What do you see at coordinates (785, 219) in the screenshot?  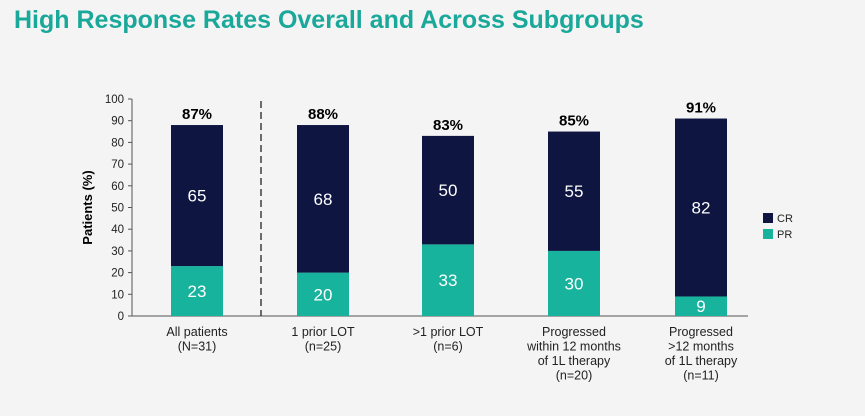 I see `legend-cr-label: CR` at bounding box center [785, 219].